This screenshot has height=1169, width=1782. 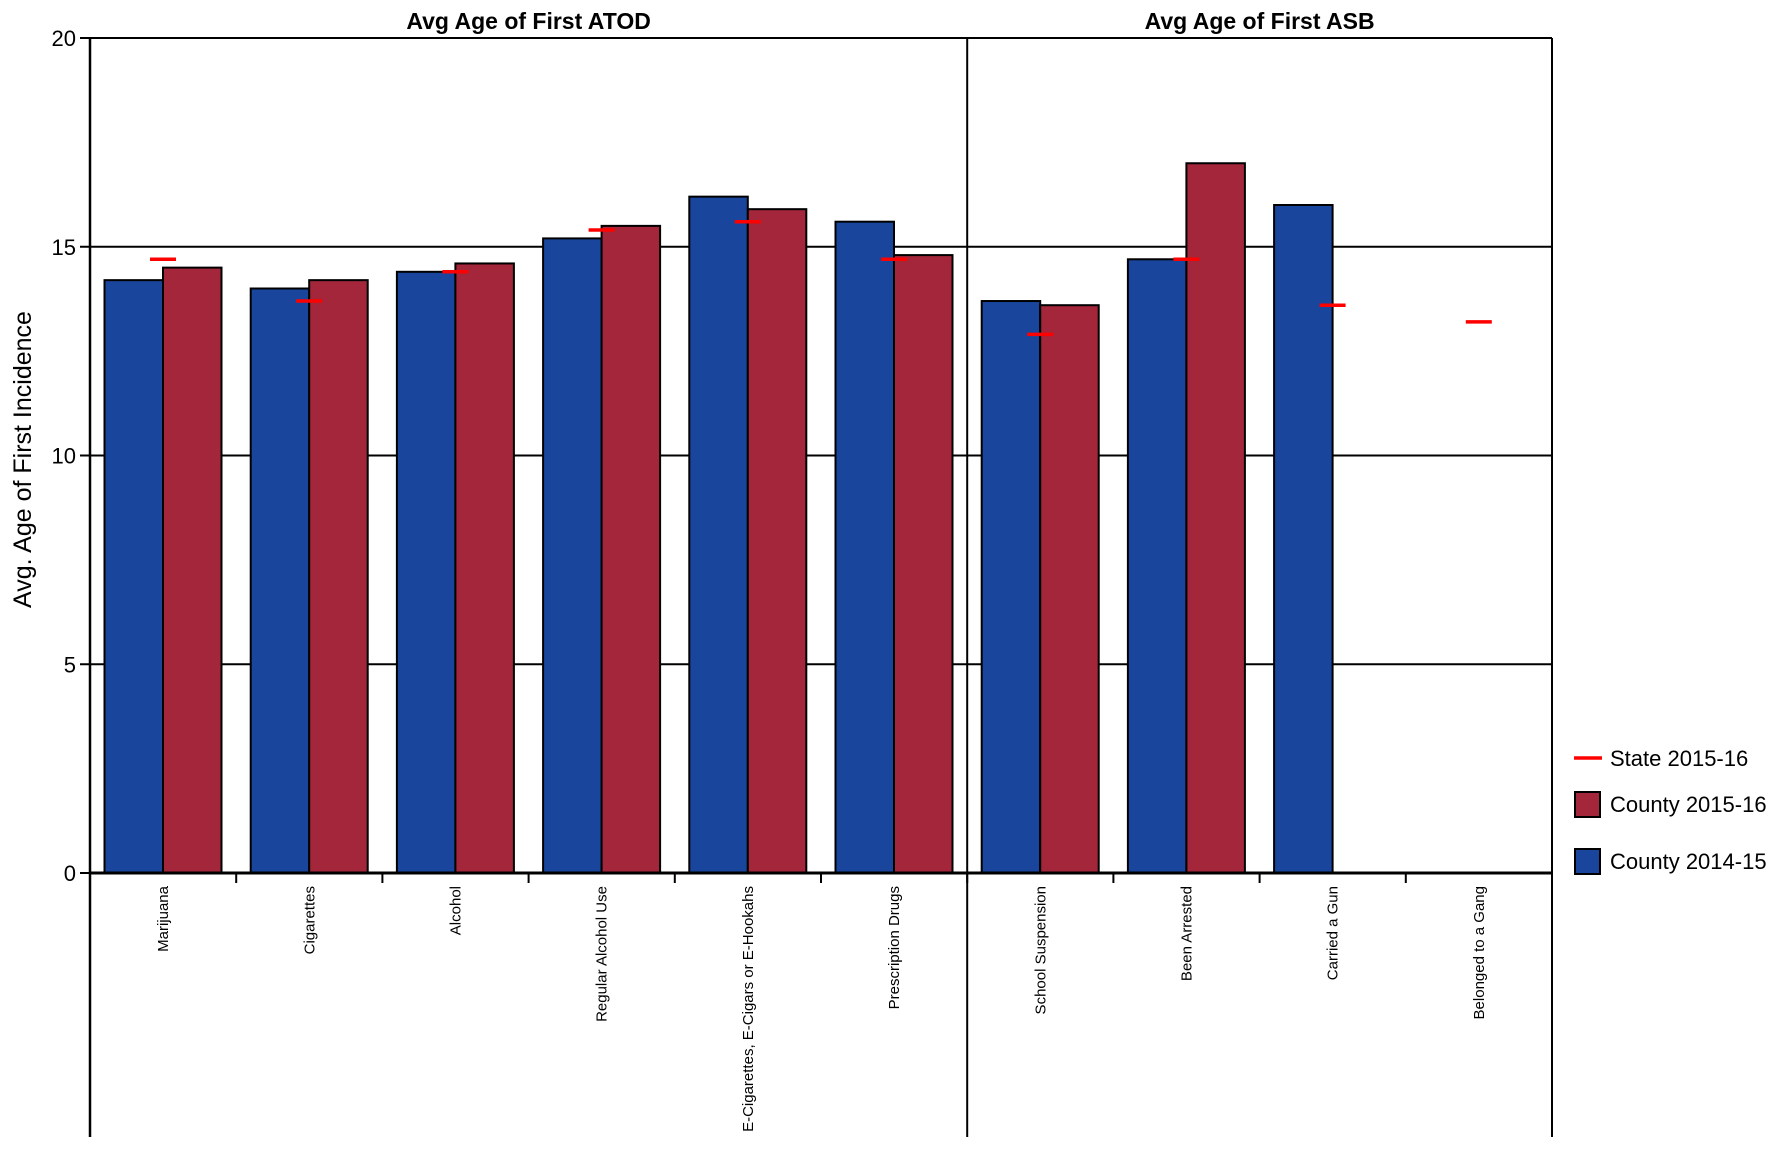 I want to click on x-tick-label-been-arrested: Been Arrested, so click(x=1187, y=933).